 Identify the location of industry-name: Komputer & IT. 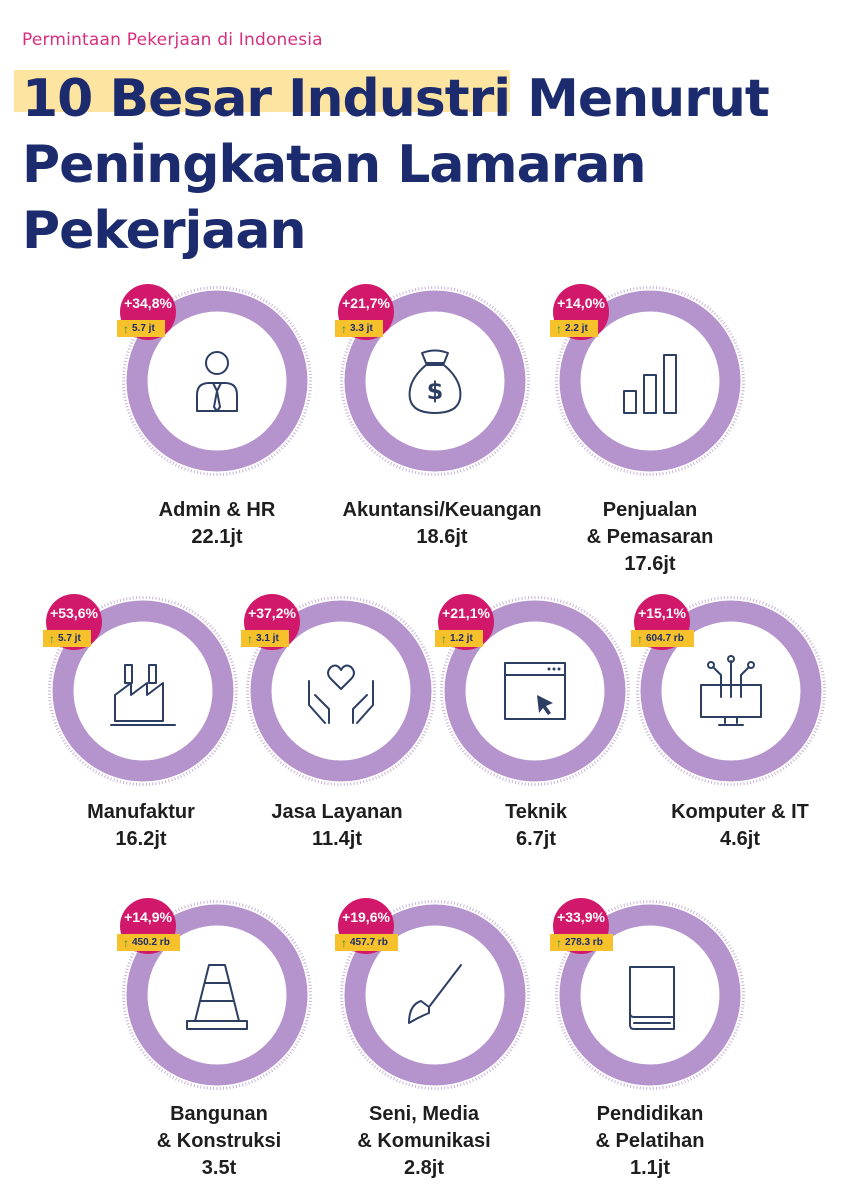
(740, 812).